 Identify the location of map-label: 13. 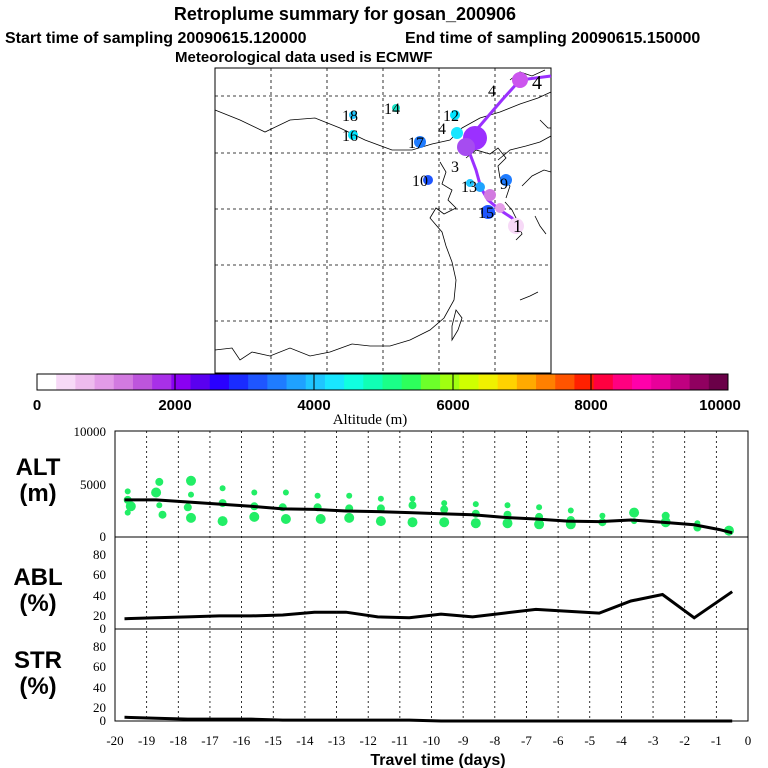
(469, 187).